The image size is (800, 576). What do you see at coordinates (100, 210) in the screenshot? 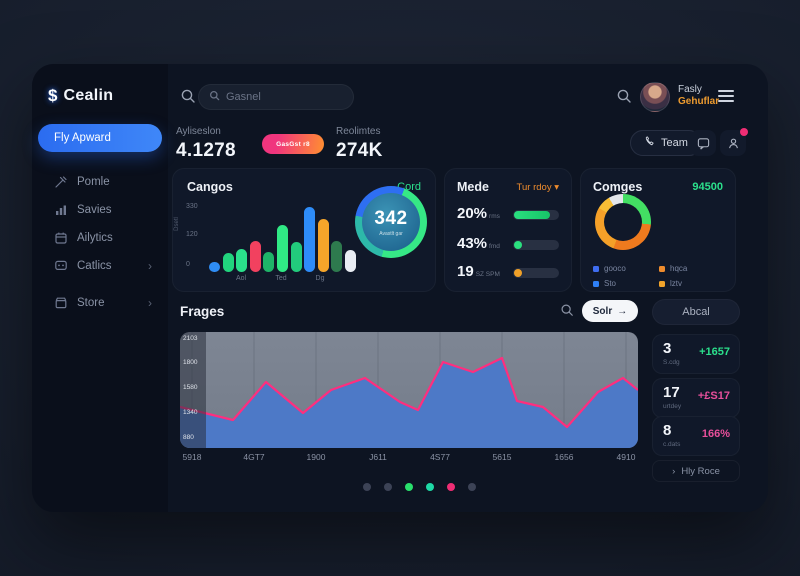
I see `sidebar-item-savies: Savies` at bounding box center [100, 210].